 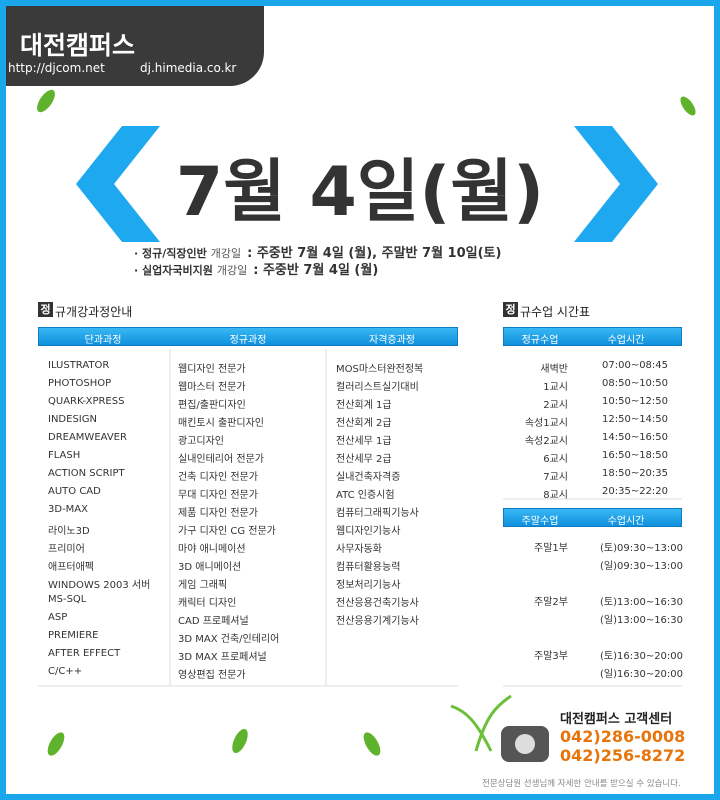 What do you see at coordinates (86, 473) in the screenshot?
I see `course: ACTION SCRIPT` at bounding box center [86, 473].